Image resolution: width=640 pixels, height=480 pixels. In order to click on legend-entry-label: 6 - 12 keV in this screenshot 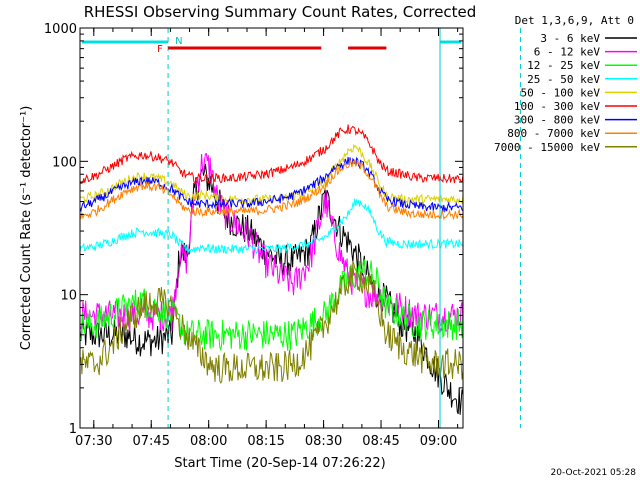, I will do `click(567, 52)`.